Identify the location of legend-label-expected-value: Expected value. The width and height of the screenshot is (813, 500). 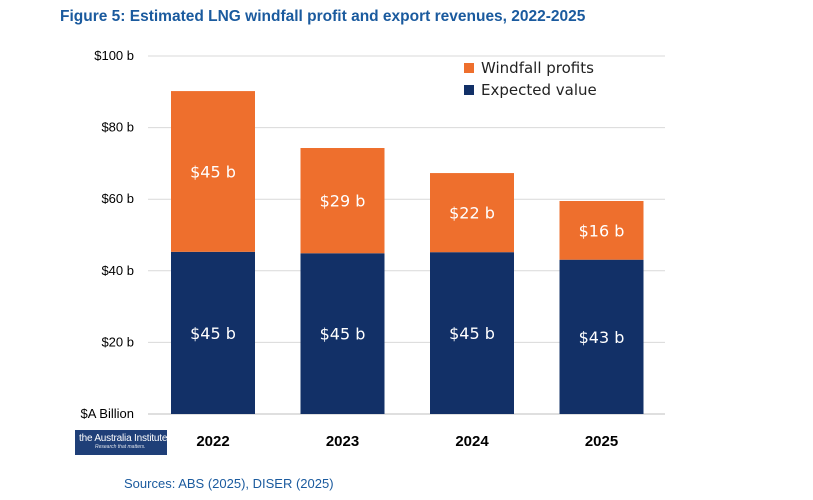
(539, 90).